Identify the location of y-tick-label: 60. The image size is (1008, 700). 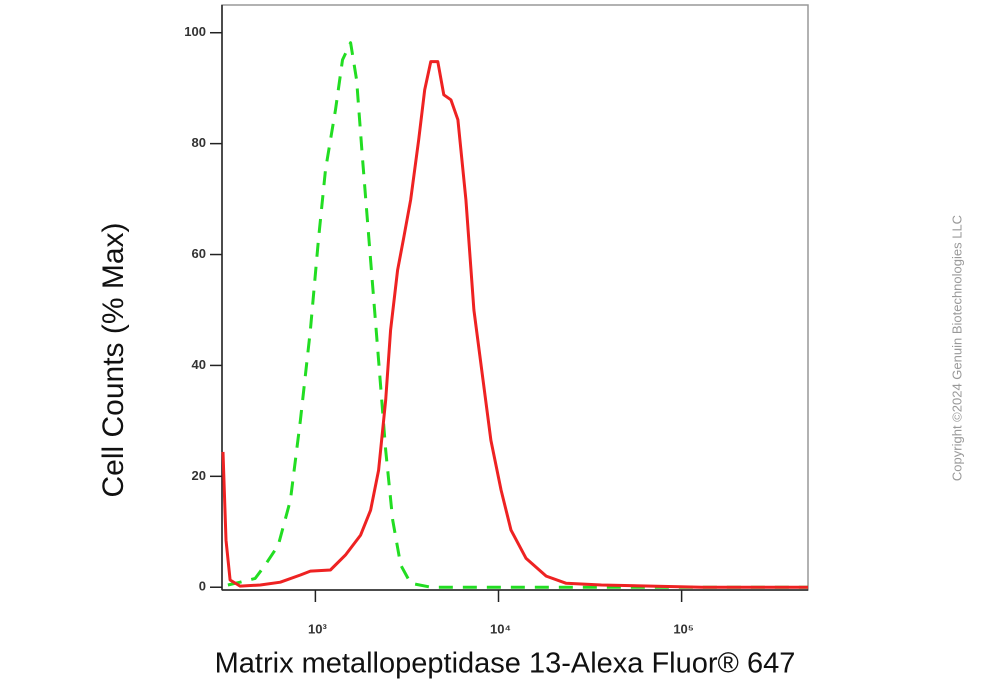
(199, 253).